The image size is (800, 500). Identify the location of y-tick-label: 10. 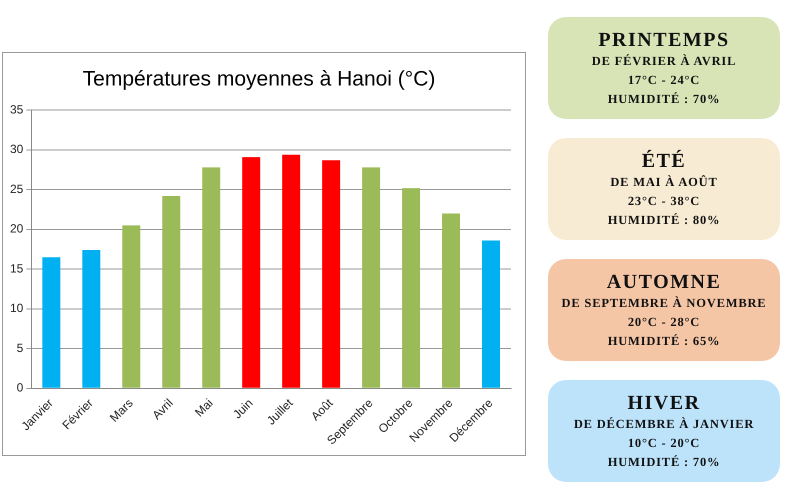
(17, 308).